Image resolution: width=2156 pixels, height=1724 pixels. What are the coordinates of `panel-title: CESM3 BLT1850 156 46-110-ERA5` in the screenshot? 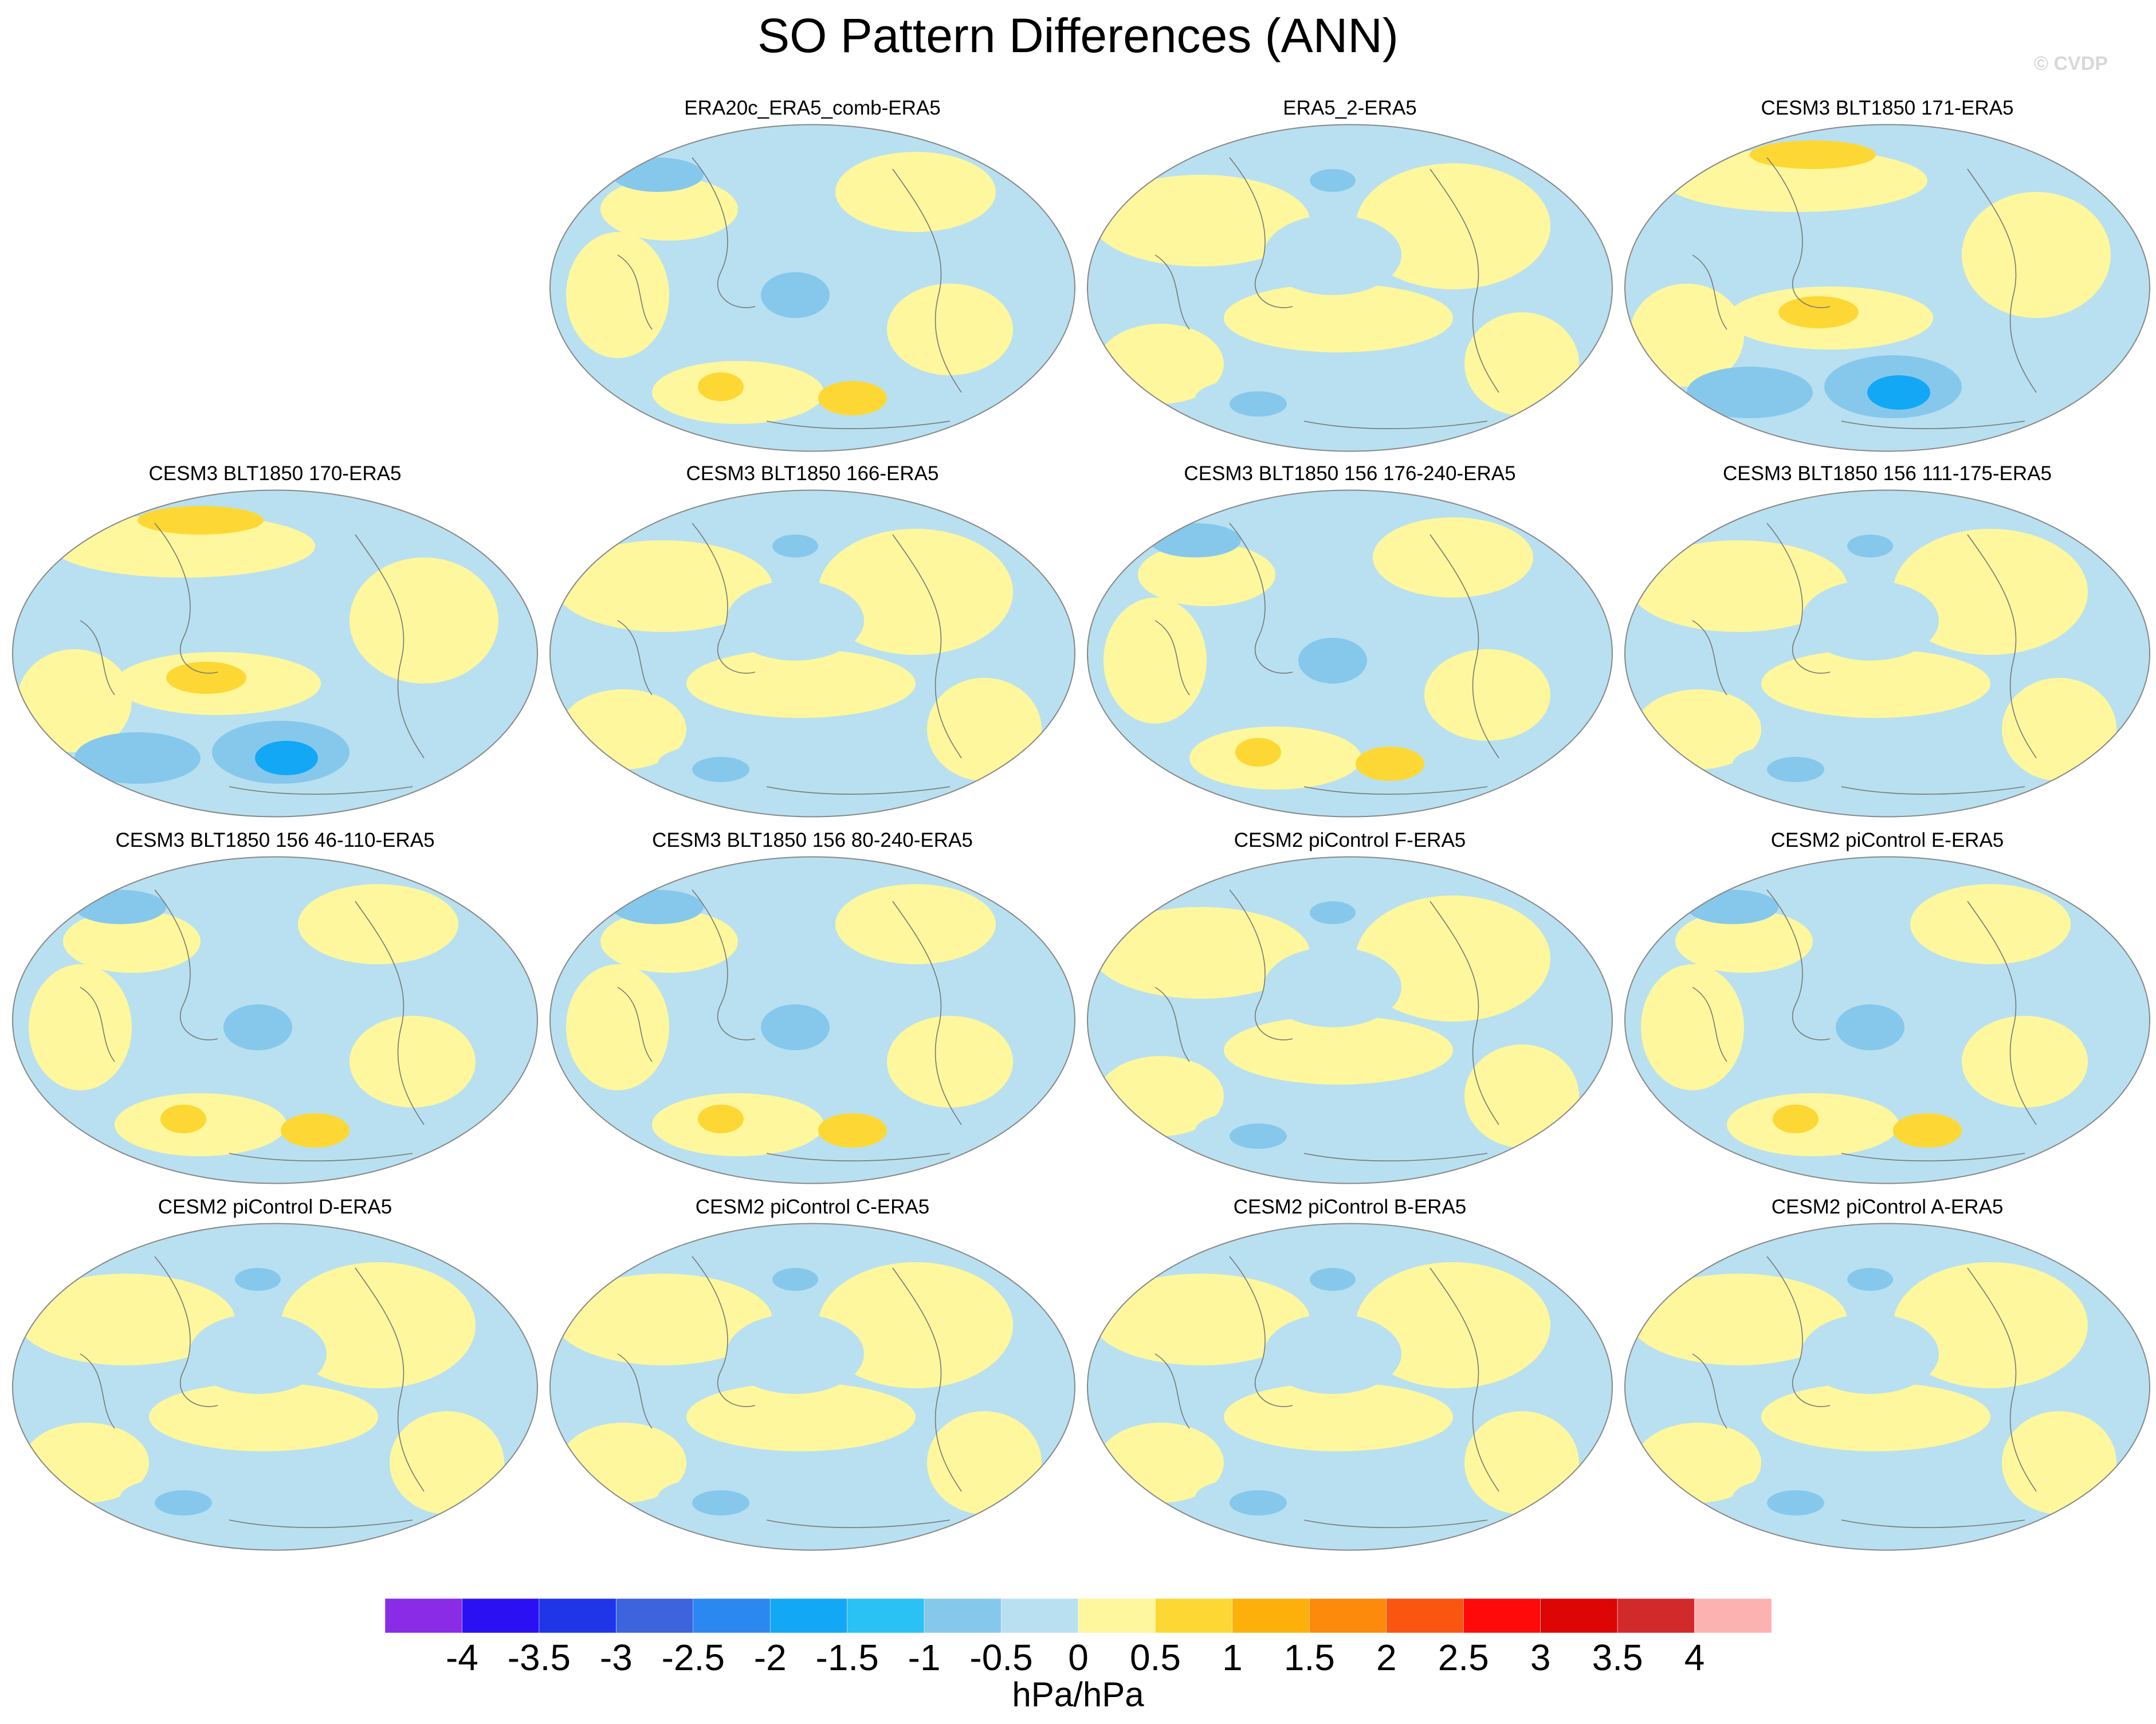 It's located at (275, 840).